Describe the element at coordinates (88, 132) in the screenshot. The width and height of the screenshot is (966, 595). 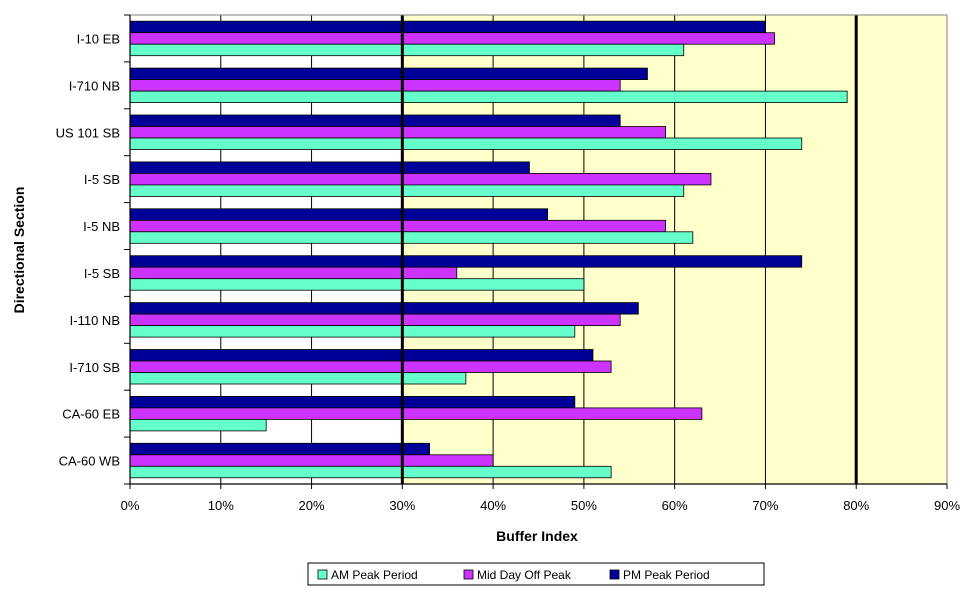
I see `y-tick-label: US 101 SB` at that location.